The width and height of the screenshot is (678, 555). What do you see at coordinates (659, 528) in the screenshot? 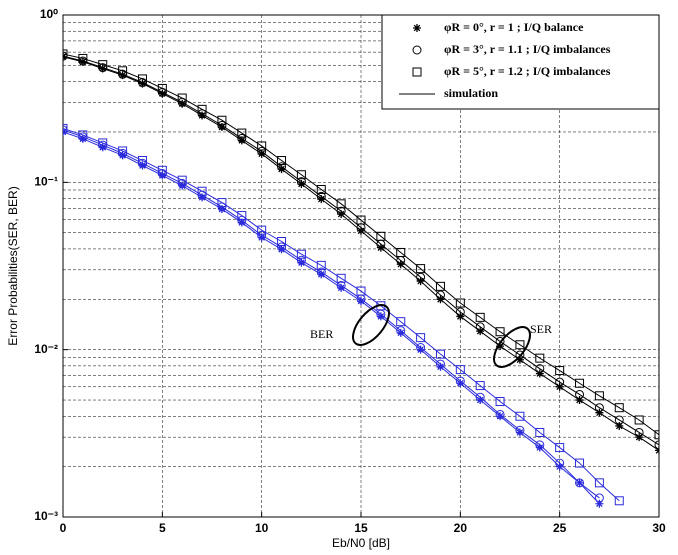
I see `x-tick-label: 30` at bounding box center [659, 528].